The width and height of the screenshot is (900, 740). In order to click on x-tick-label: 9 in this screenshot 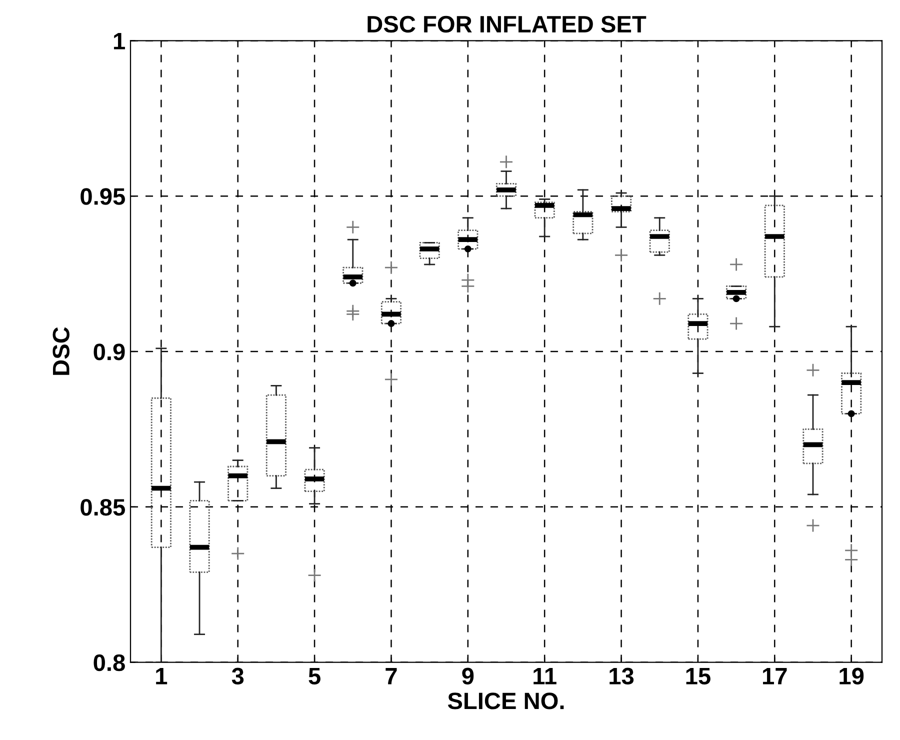, I will do `click(468, 676)`.